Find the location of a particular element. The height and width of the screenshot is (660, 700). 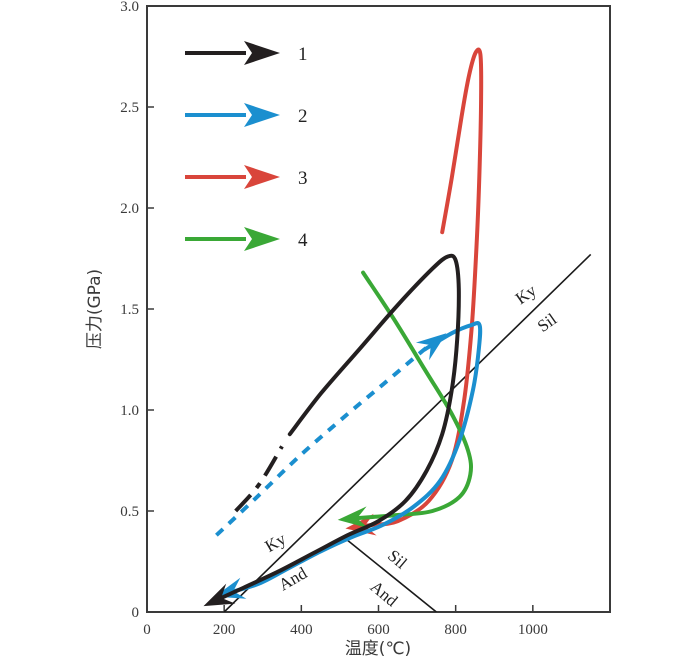

legend-label-3: 3 is located at coordinates (303, 178).